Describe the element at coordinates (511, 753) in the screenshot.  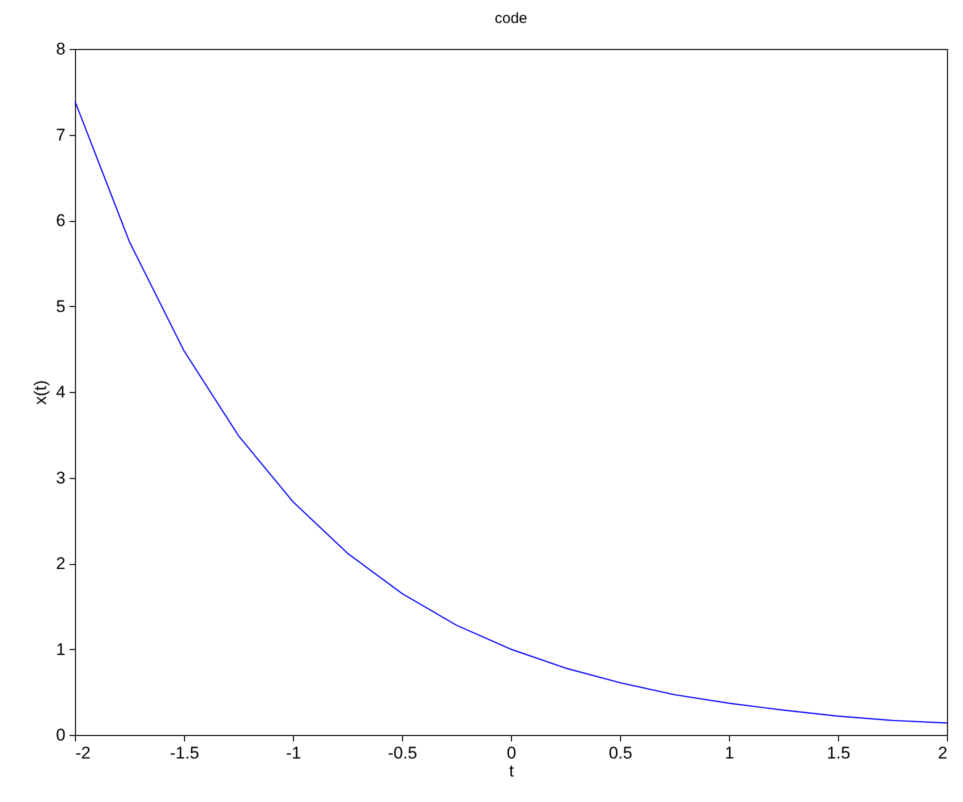
I see `x-tick-label: 0` at that location.